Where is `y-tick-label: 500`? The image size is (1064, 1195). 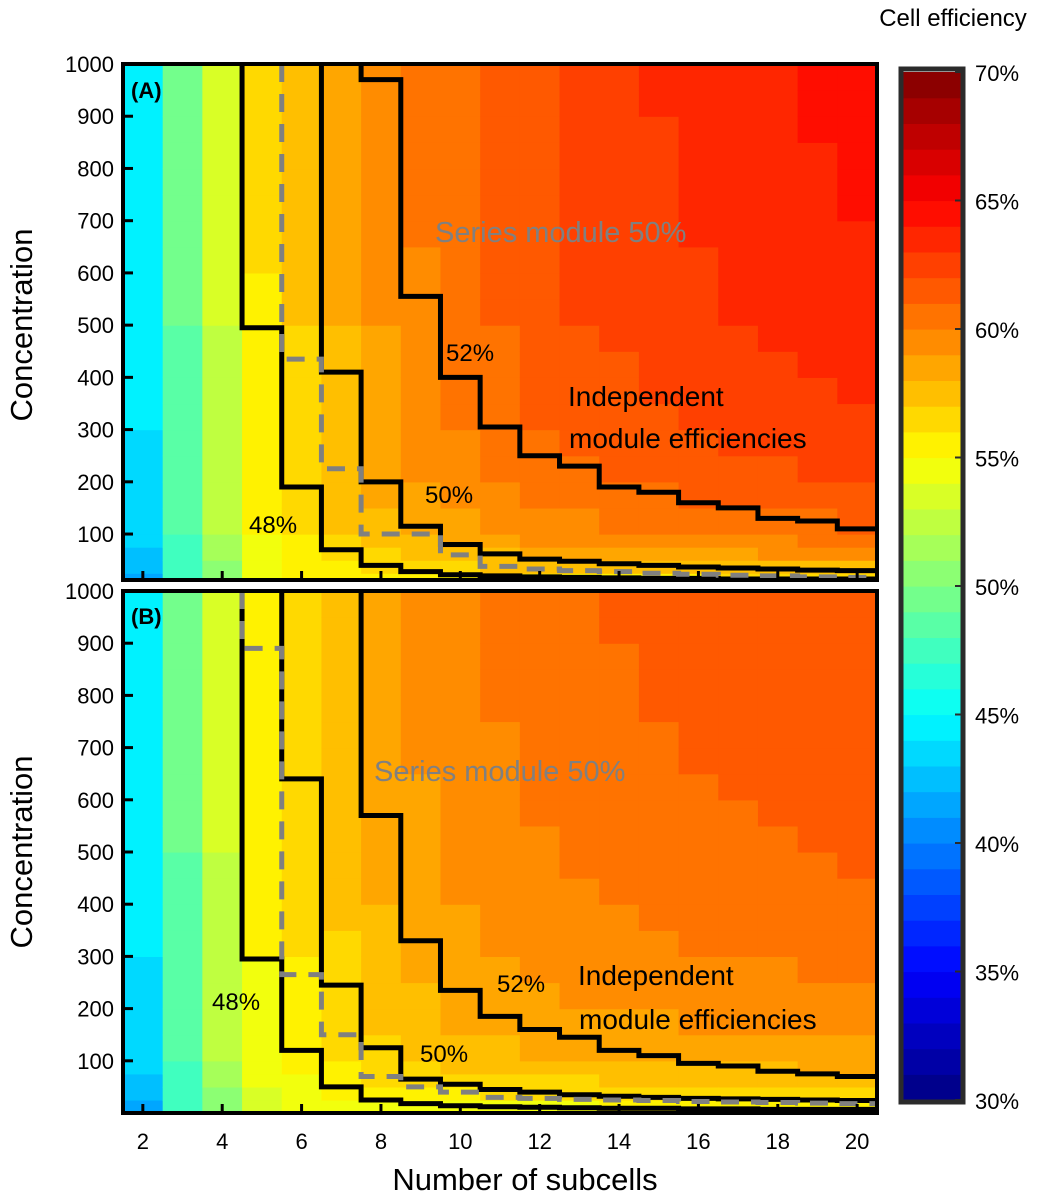
y-tick-label: 500 is located at coordinates (95, 325).